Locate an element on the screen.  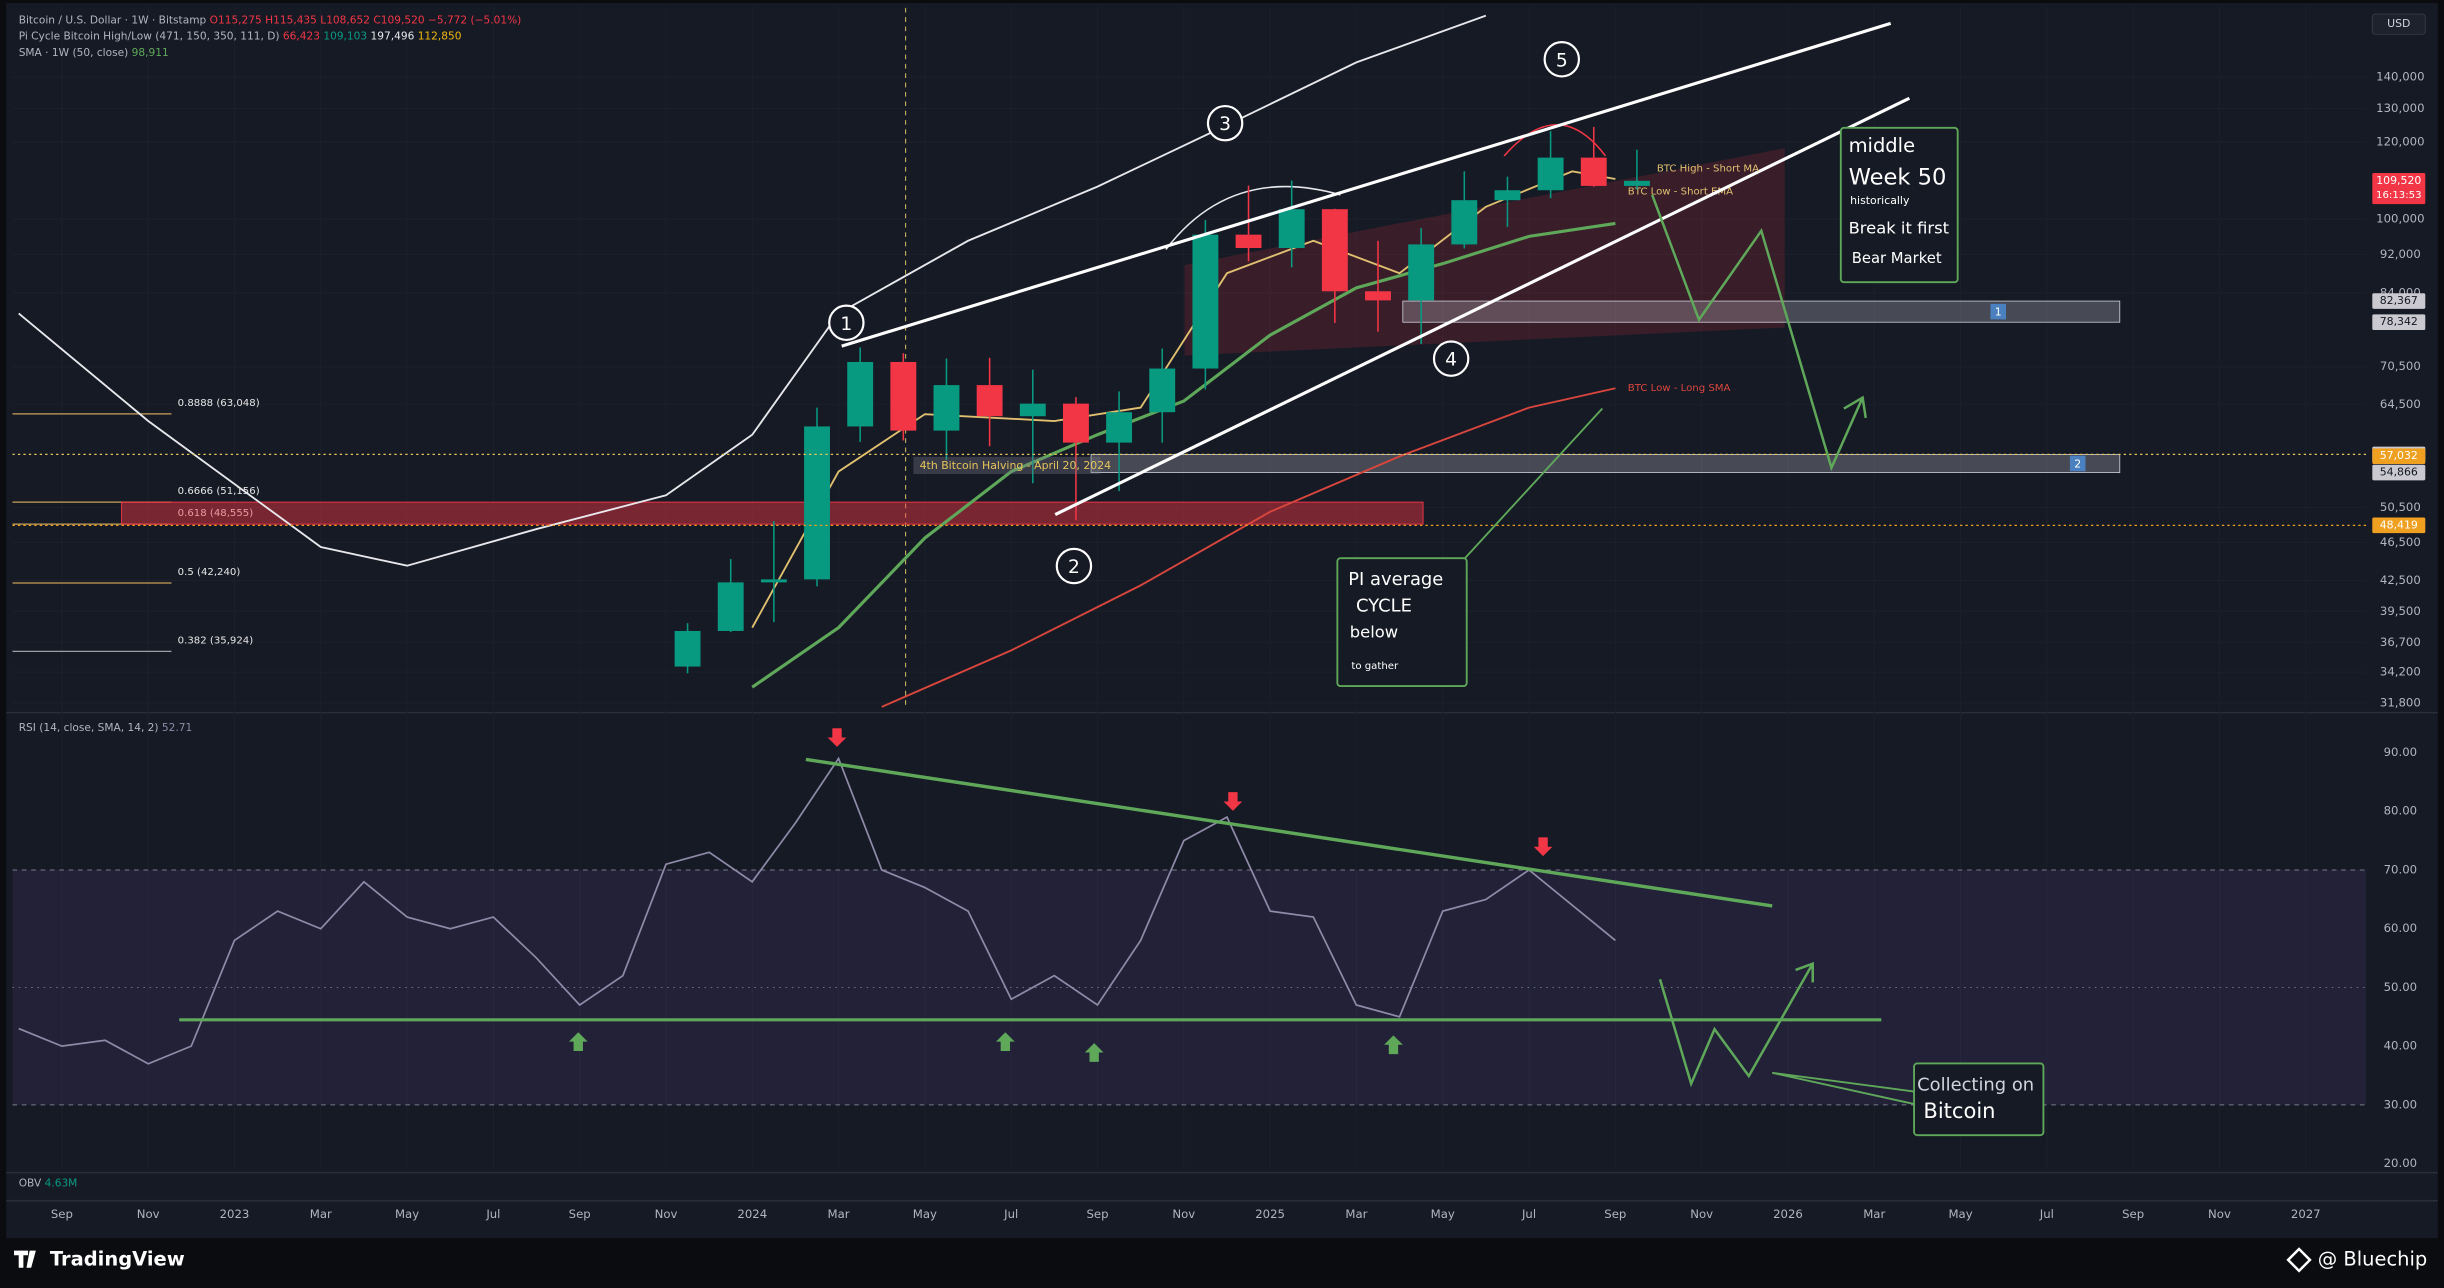
rsi-tick-label: 30.00 is located at coordinates (2400, 1104).